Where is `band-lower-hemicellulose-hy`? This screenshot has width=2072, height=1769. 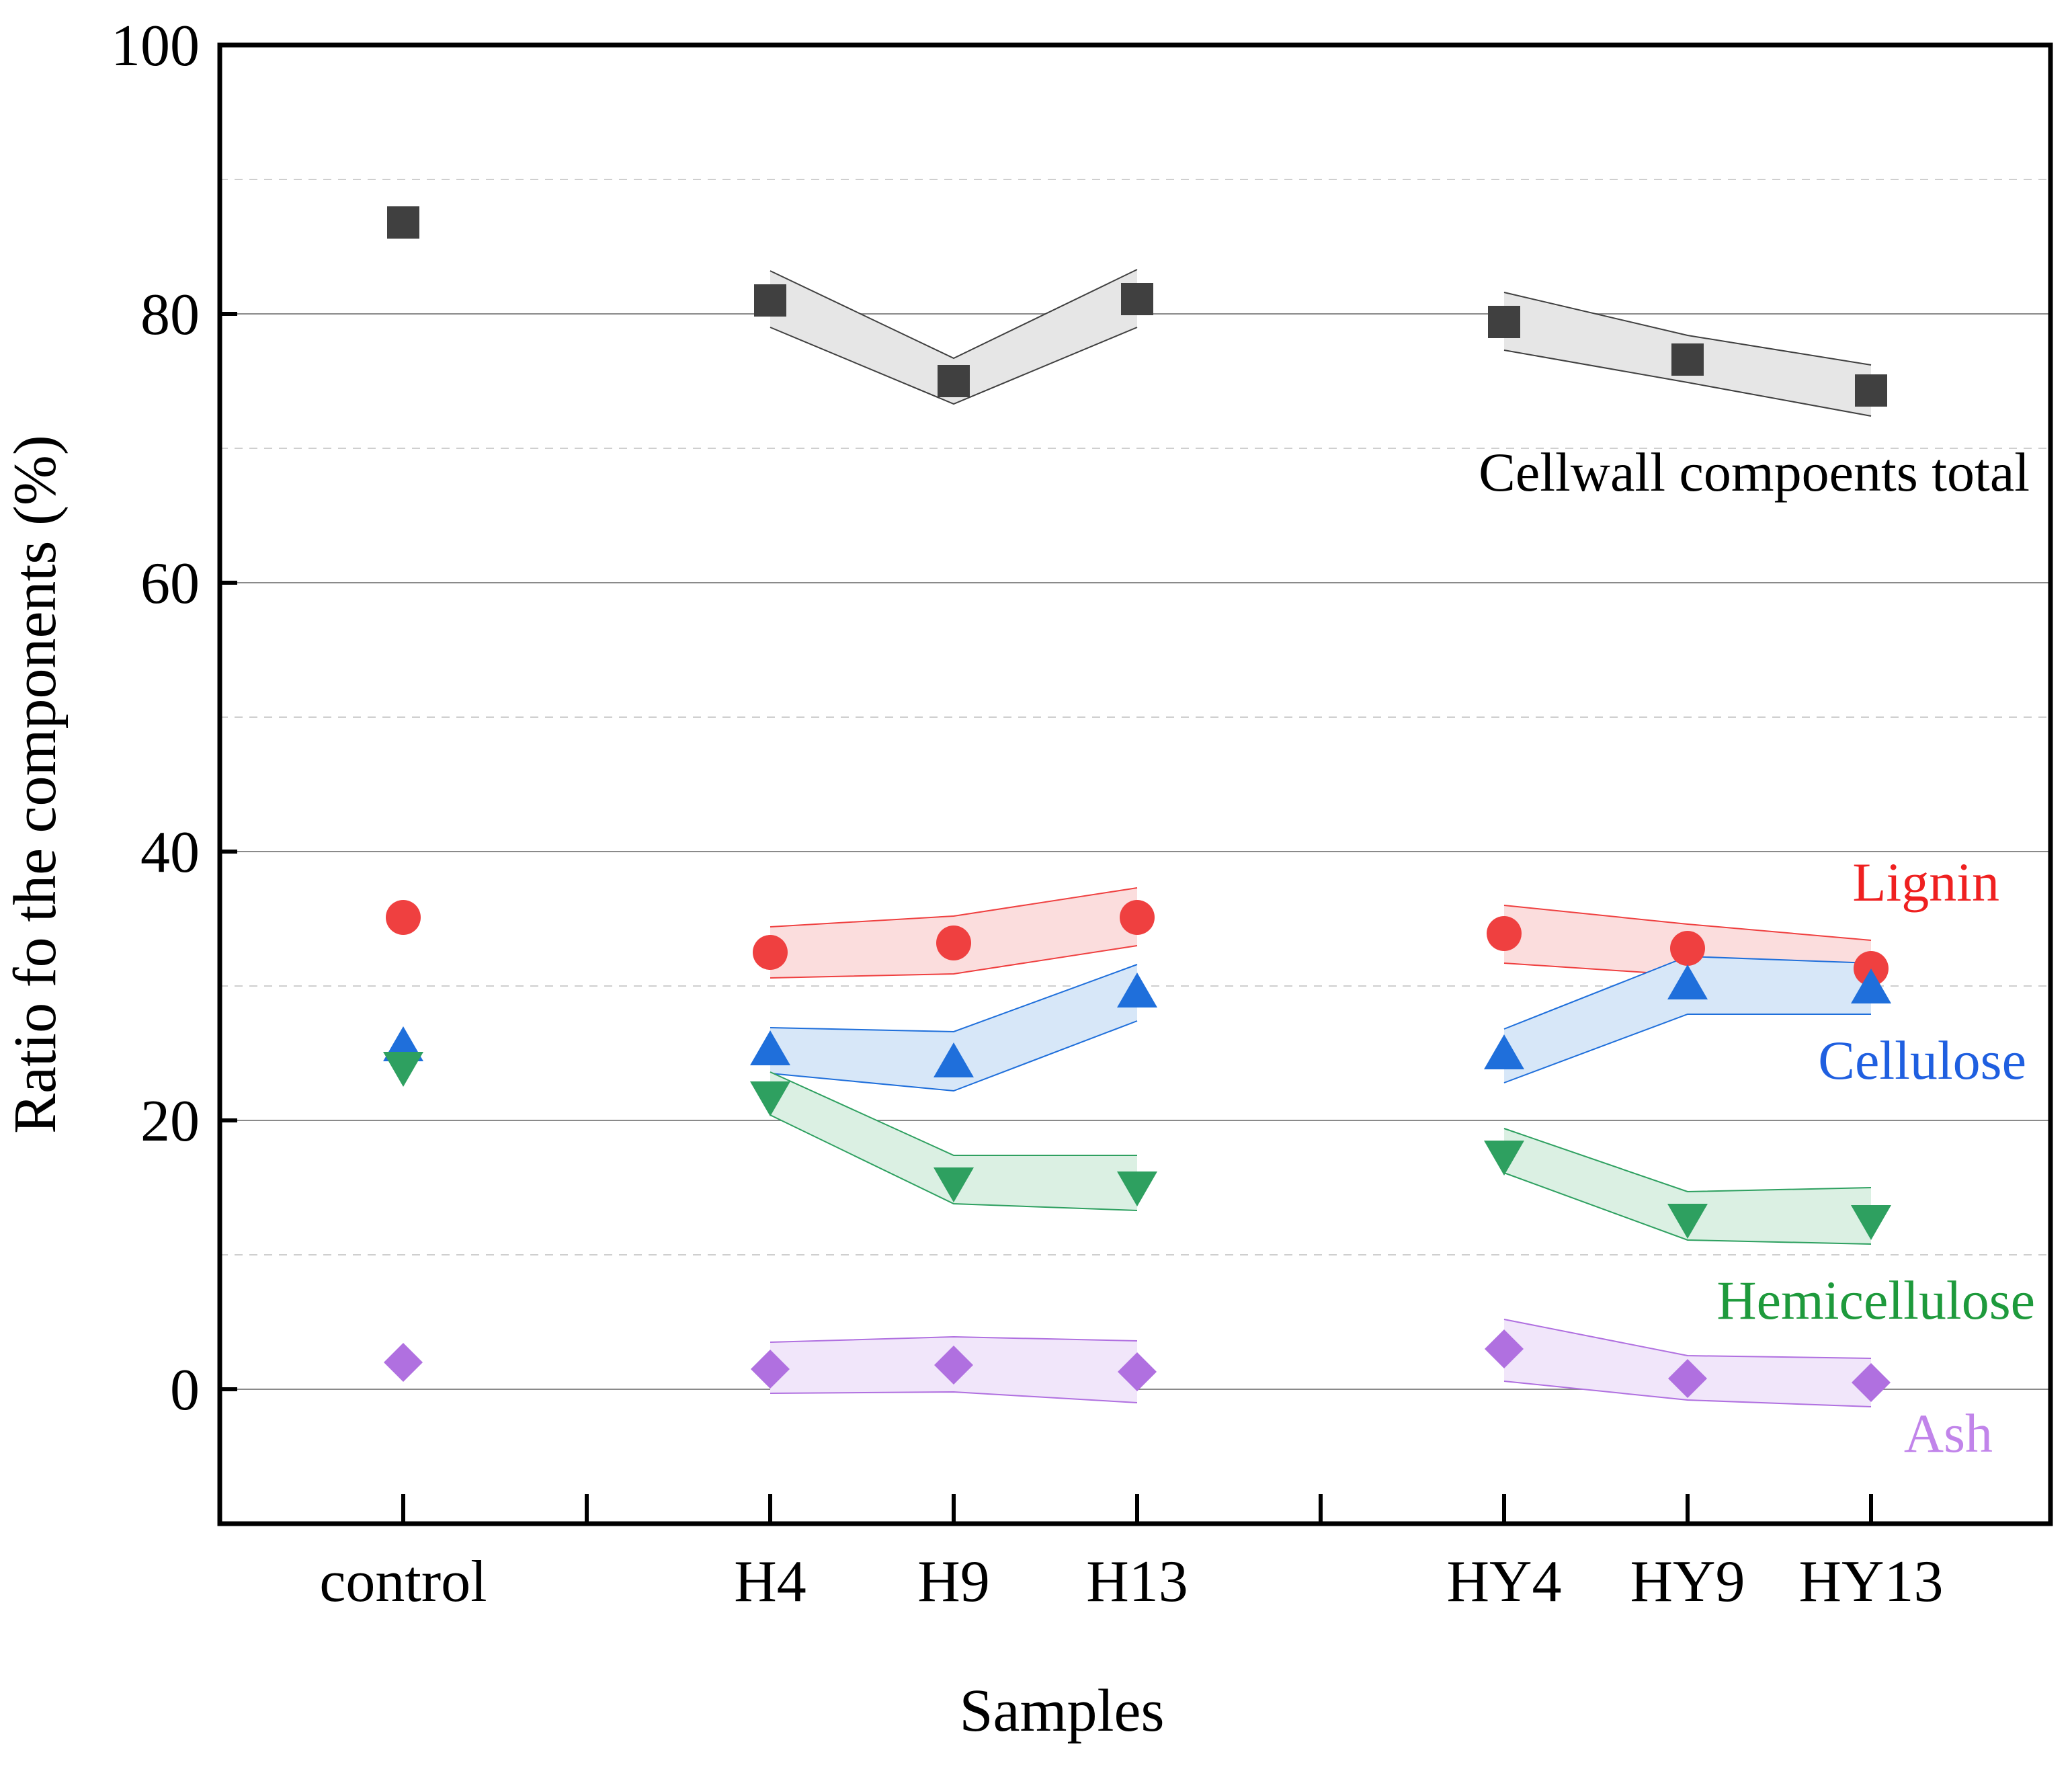
band-lower-hemicellulose-hy is located at coordinates (1687, 1208).